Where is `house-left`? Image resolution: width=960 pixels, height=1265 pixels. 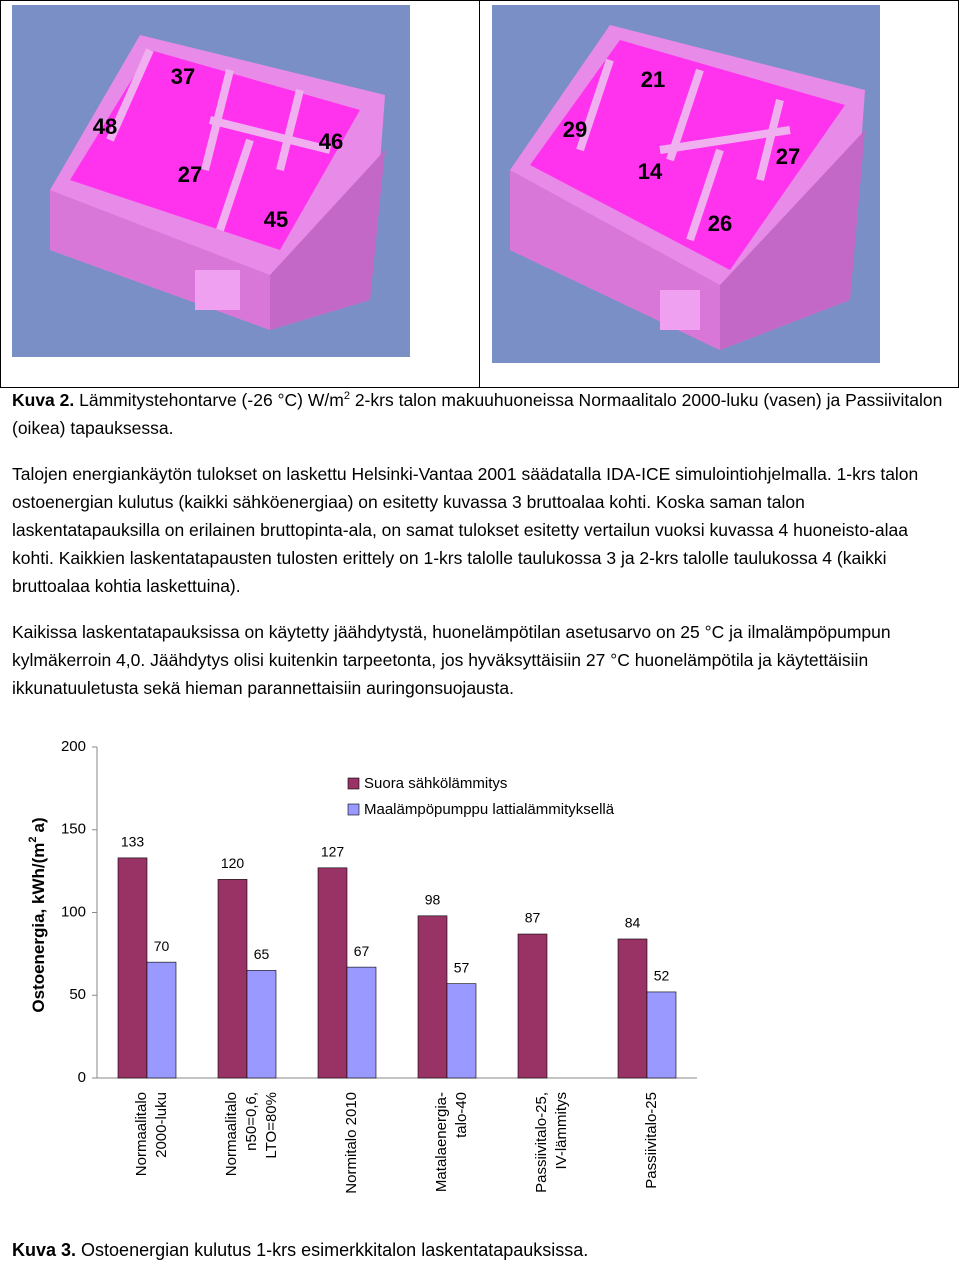 house-left is located at coordinates (217, 182).